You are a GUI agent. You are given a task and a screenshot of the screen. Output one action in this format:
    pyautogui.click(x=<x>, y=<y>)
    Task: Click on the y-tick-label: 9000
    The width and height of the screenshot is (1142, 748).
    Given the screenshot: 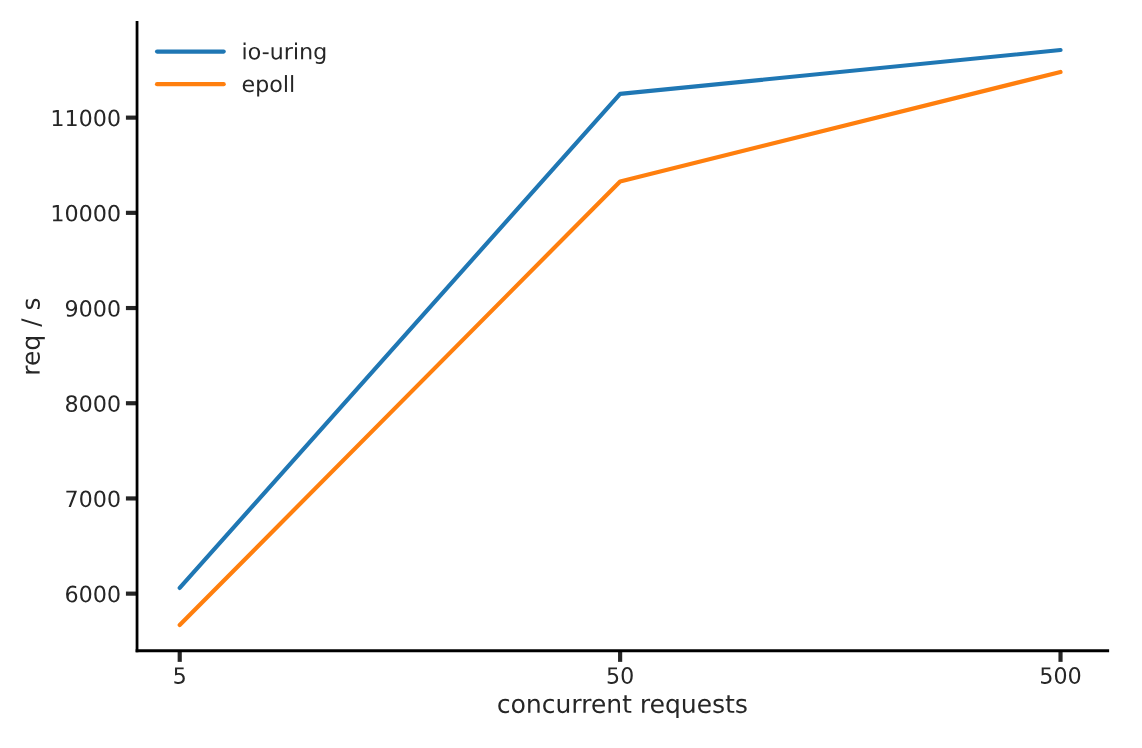 What is the action you would take?
    pyautogui.click(x=92, y=308)
    